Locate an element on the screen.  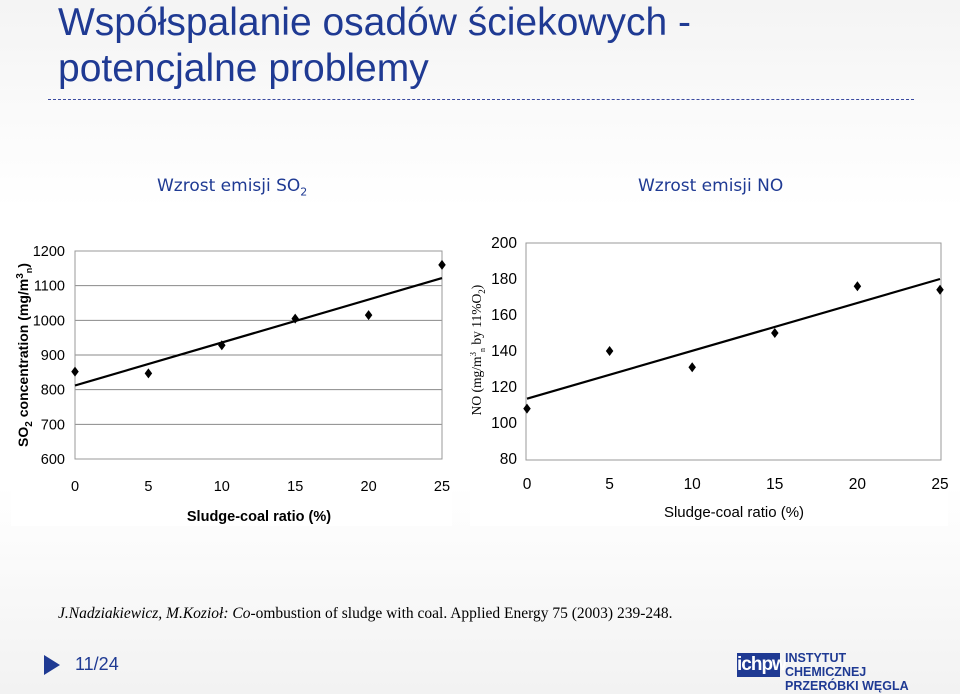
no-ylabel-part: 2 is located at coordinates (482, 291).